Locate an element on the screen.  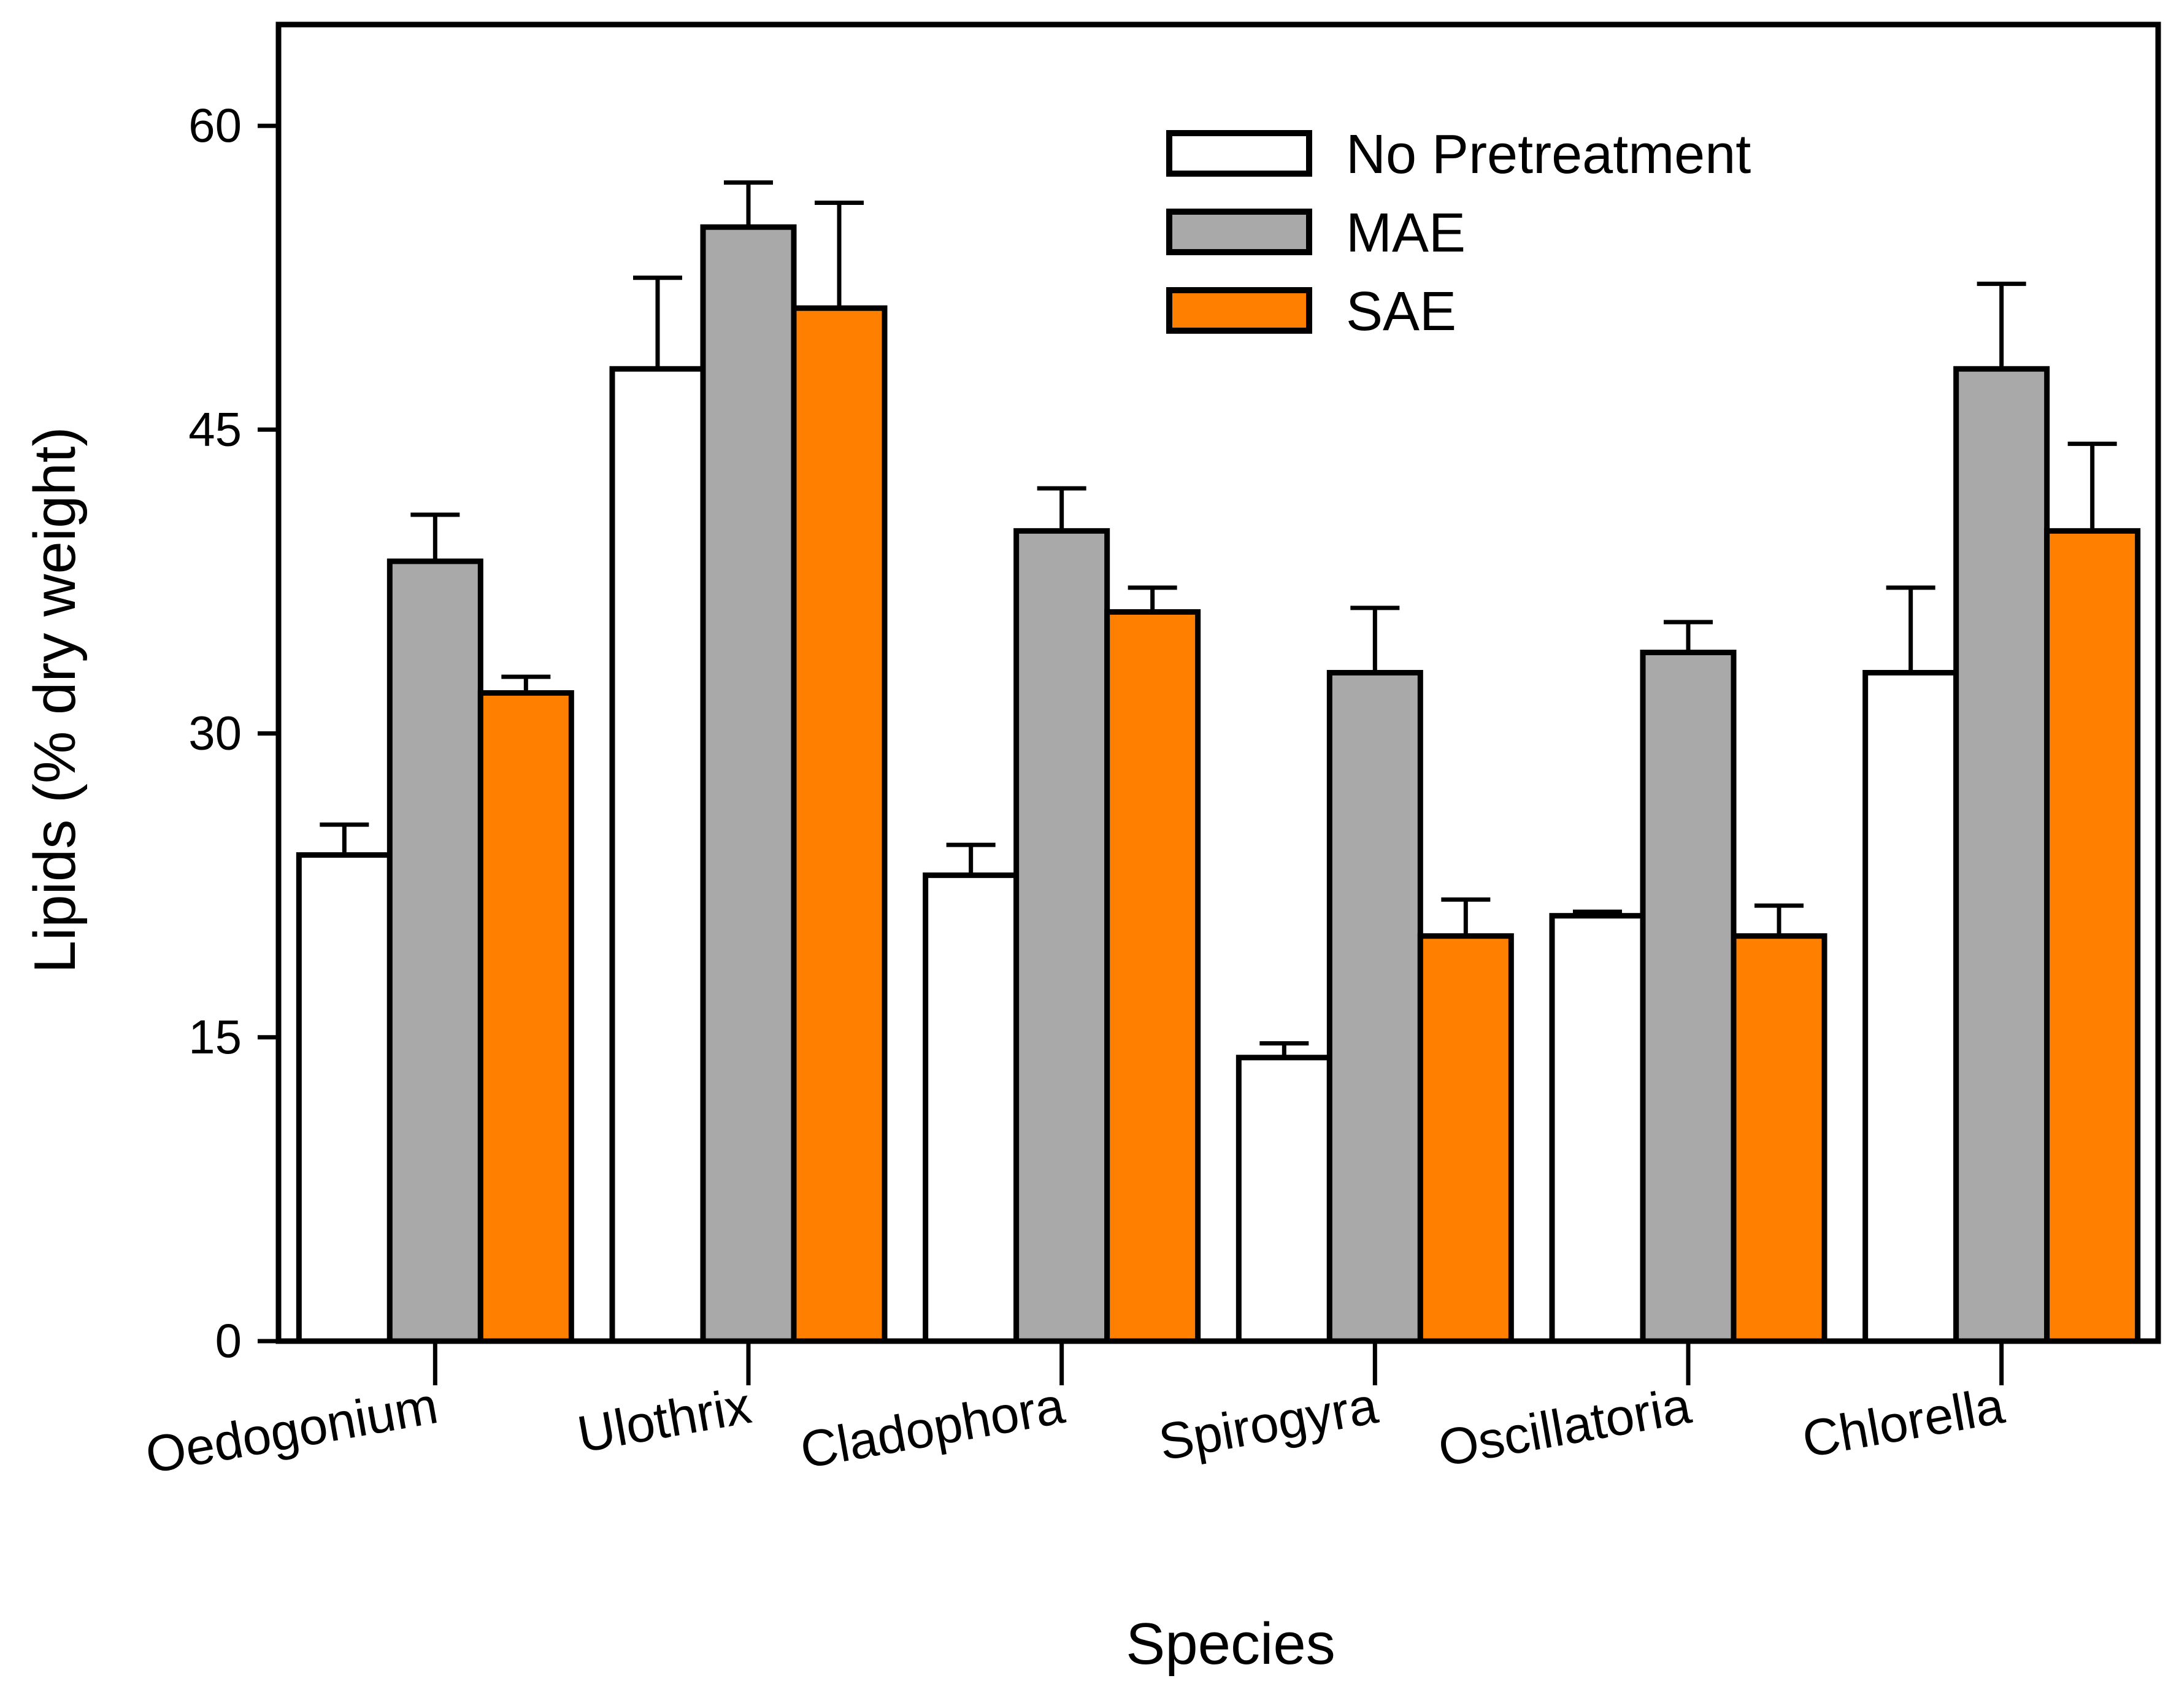
legend-label: SAE is located at coordinates (1401, 311).